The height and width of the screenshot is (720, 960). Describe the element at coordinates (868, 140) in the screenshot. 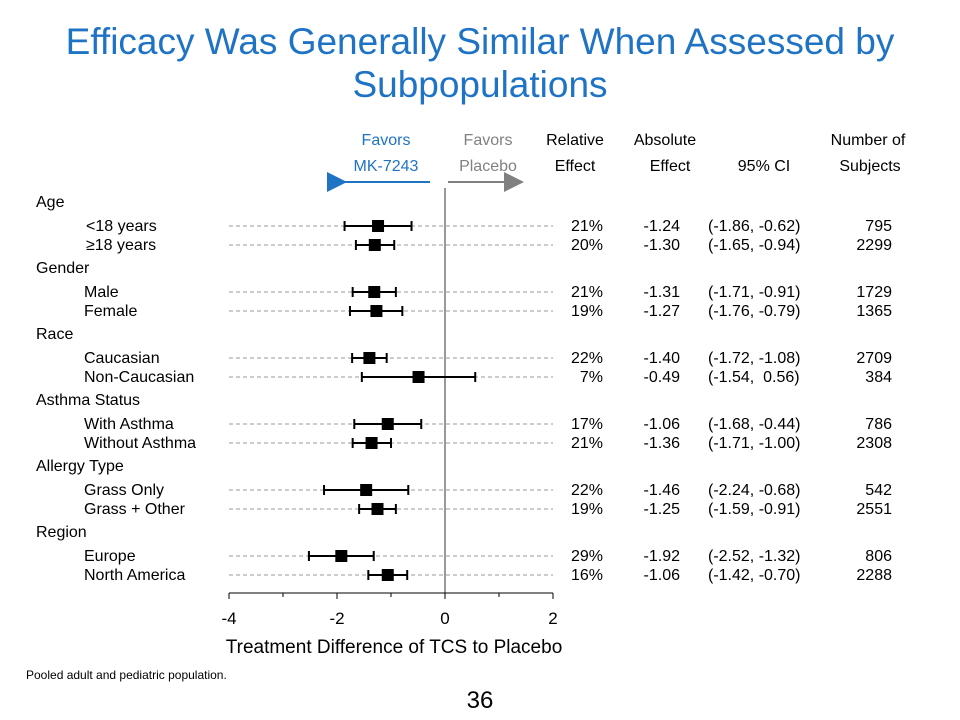

I see `subjects-header-line1: Number of` at that location.